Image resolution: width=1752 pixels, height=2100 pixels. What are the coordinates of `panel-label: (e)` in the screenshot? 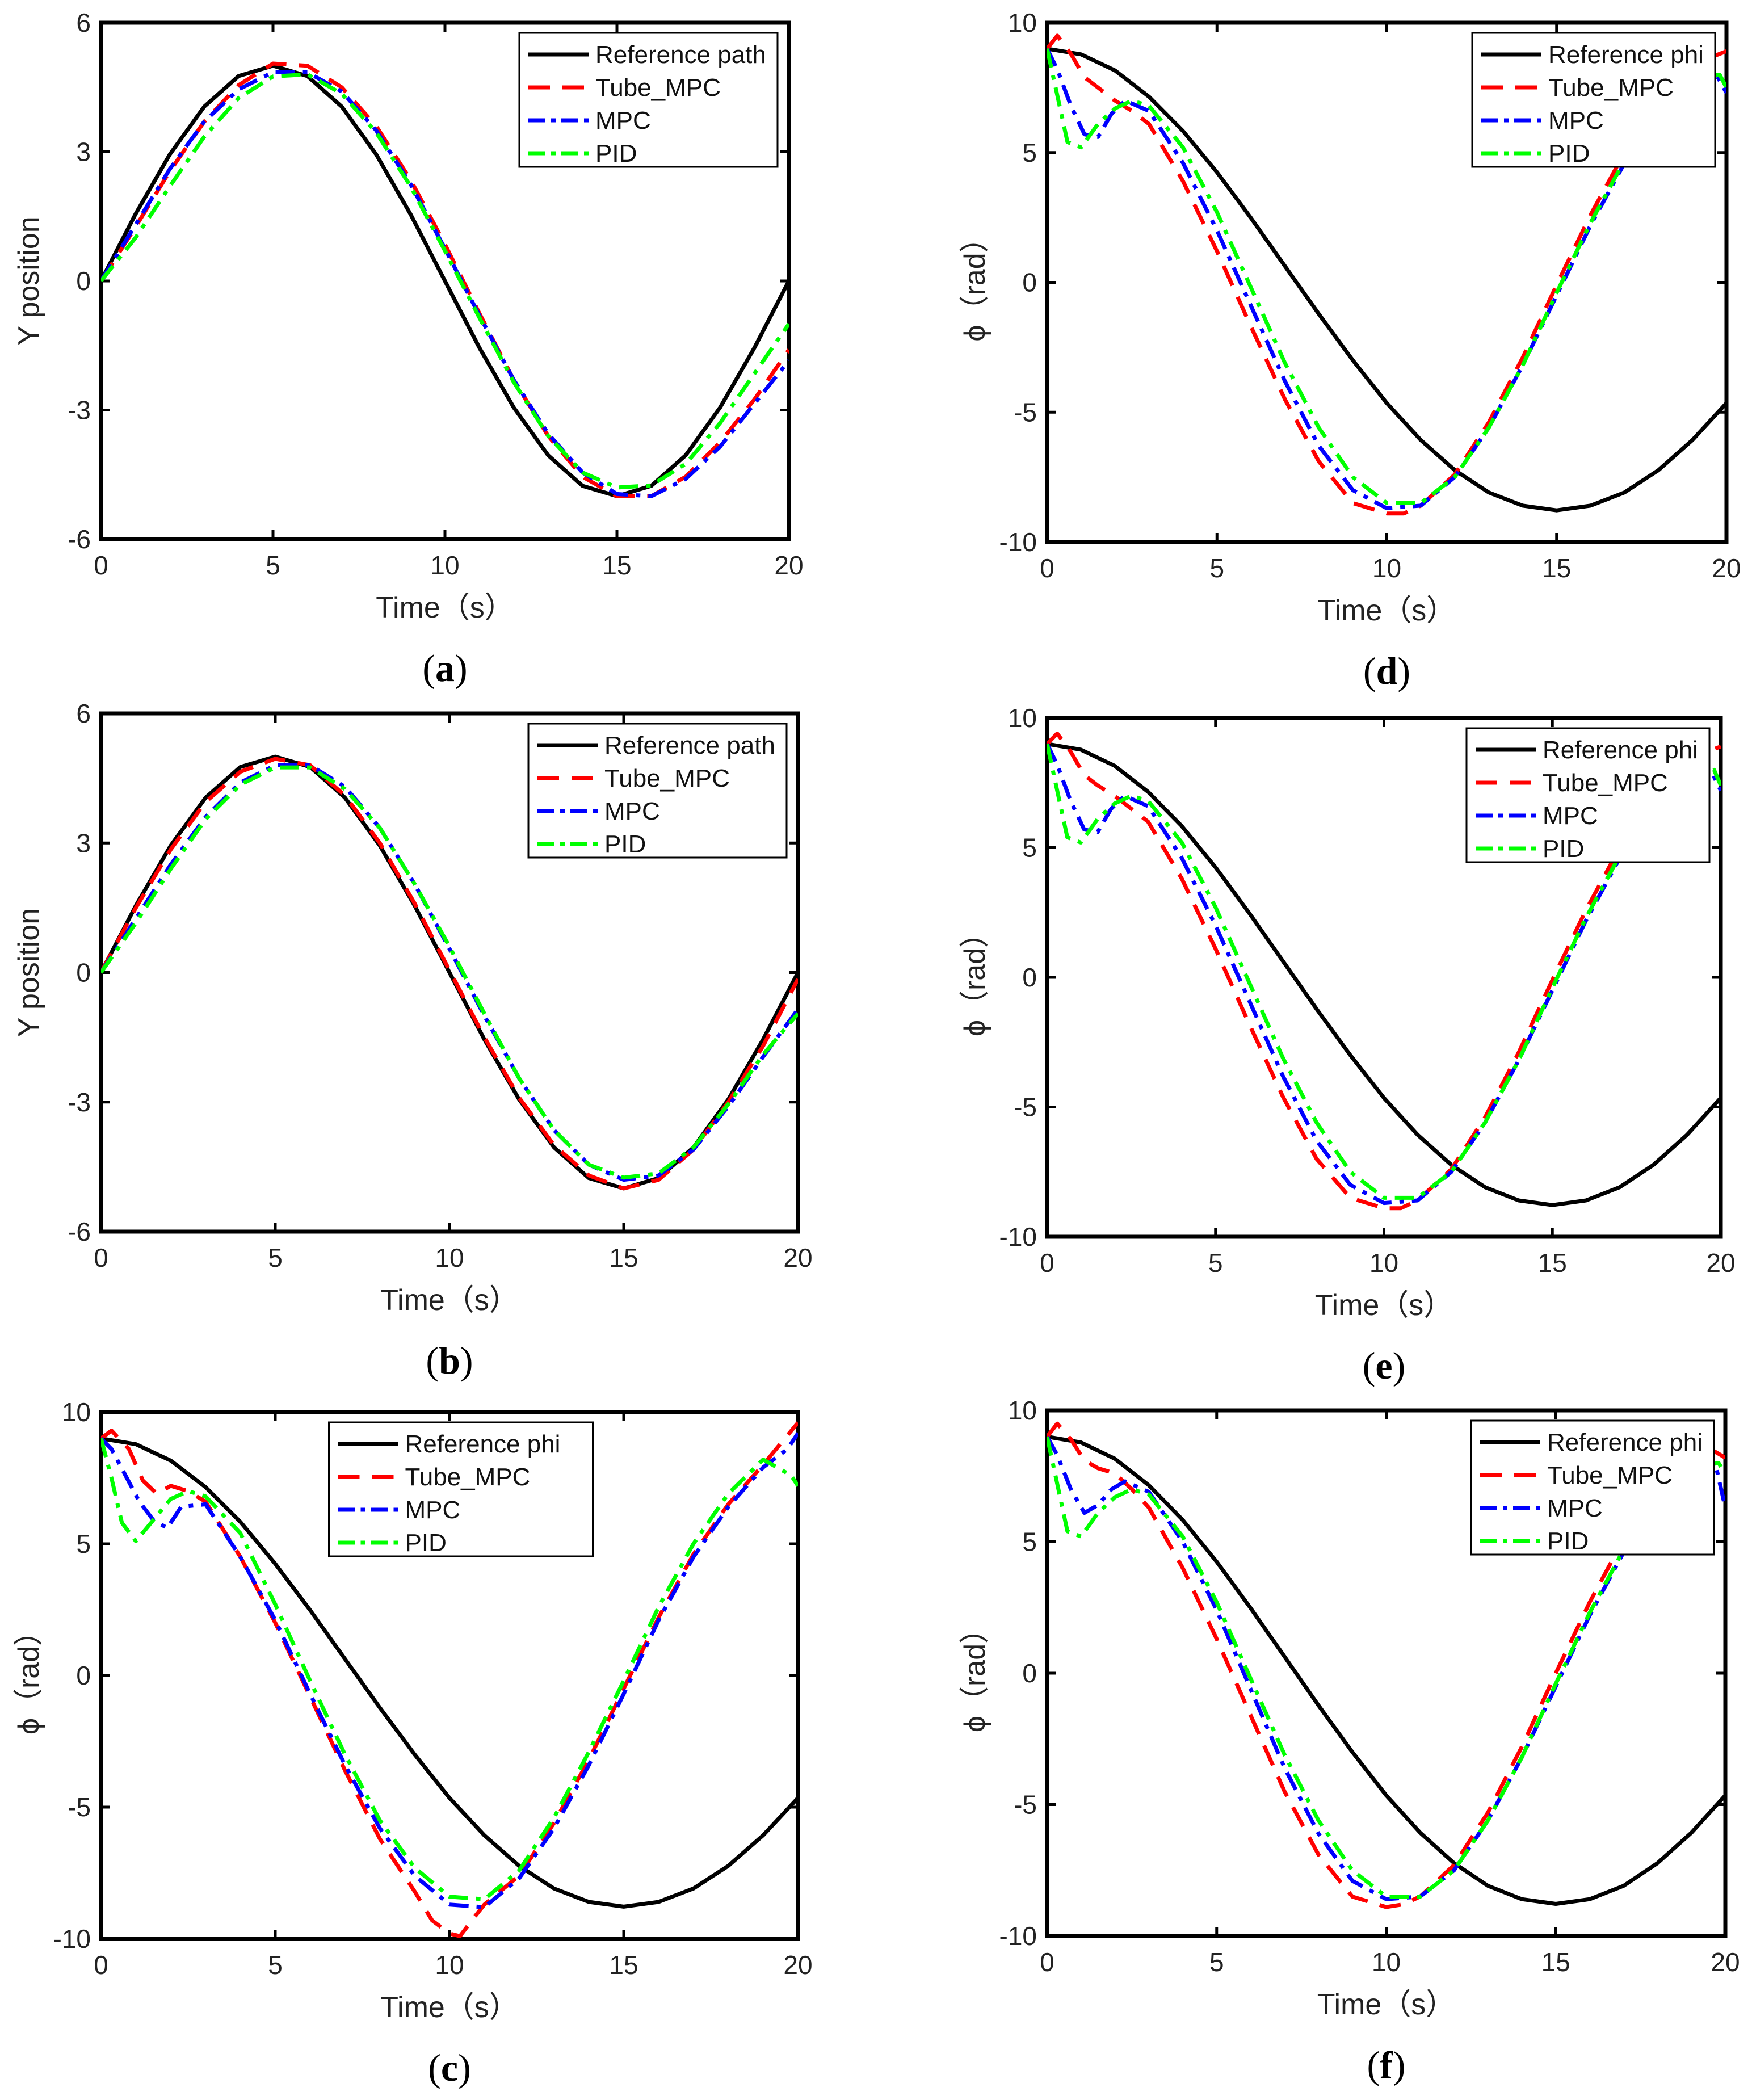 It's located at (1384, 1365).